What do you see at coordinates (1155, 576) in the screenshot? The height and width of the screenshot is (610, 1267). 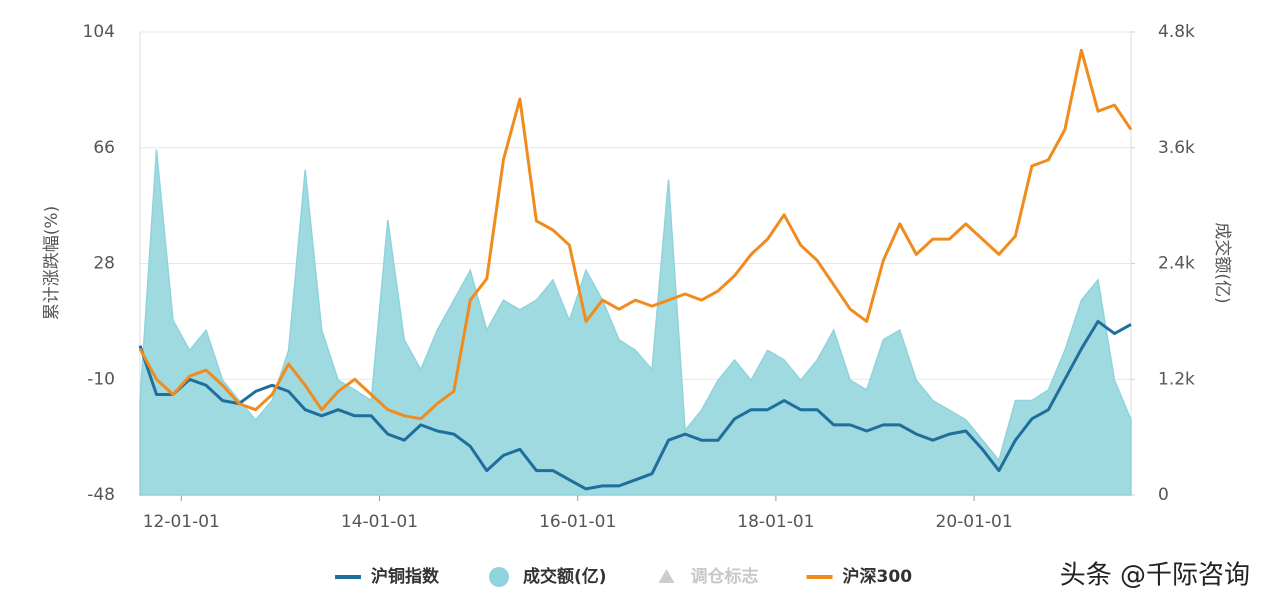 I see `watermark: 头条 @千际咨询` at bounding box center [1155, 576].